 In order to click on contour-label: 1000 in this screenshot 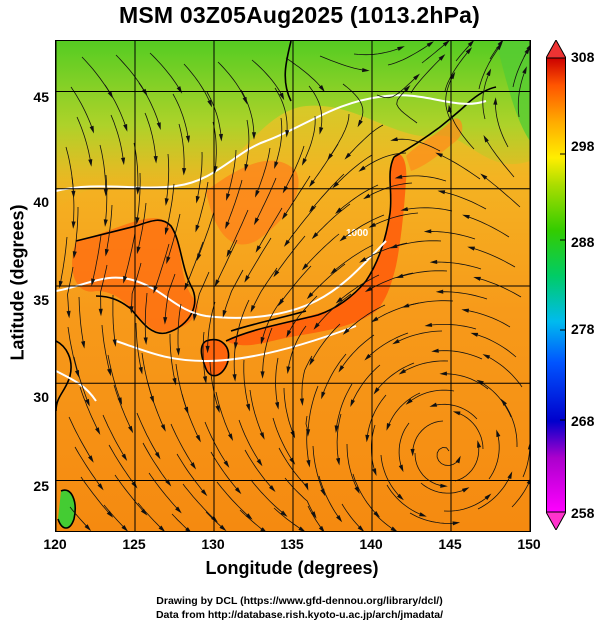, I will do `click(357, 233)`.